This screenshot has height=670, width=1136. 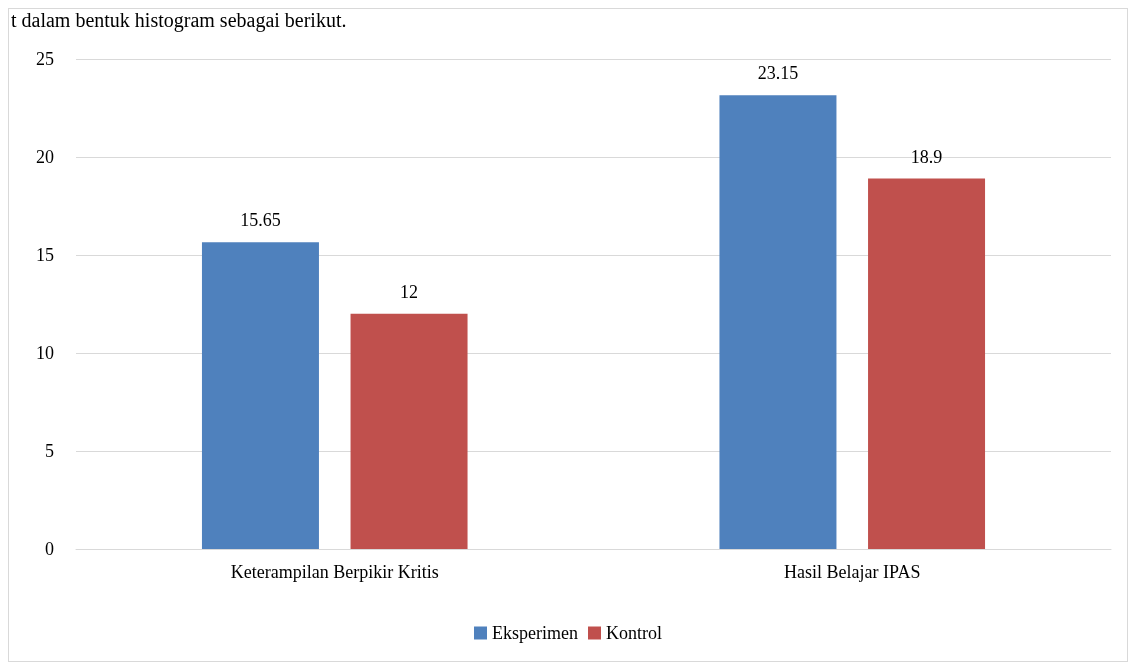 What do you see at coordinates (260, 220) in the screenshot?
I see `data-label: 15.65` at bounding box center [260, 220].